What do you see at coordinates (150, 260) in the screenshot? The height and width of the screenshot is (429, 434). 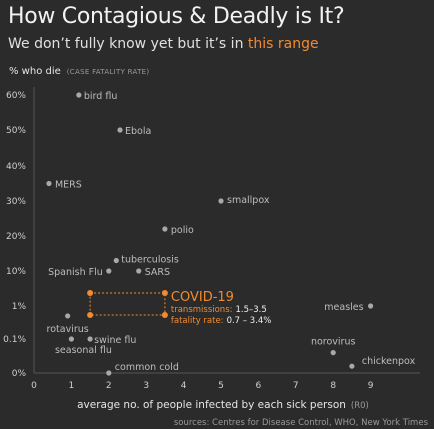 I see `point-label: tuberculosis` at bounding box center [150, 260].